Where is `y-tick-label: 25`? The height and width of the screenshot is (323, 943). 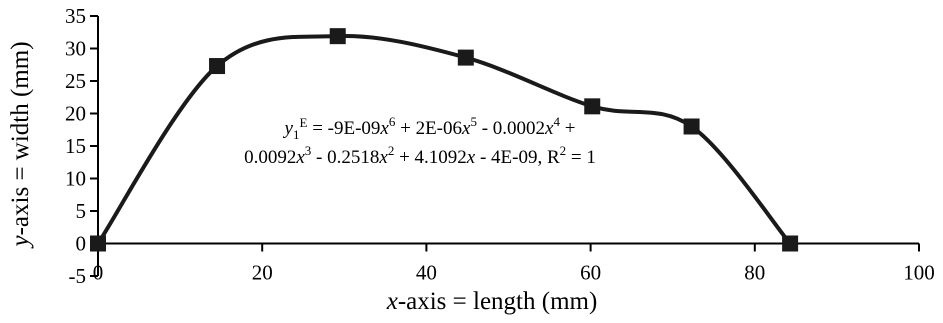
y-tick-label: 25 is located at coordinates (75, 81).